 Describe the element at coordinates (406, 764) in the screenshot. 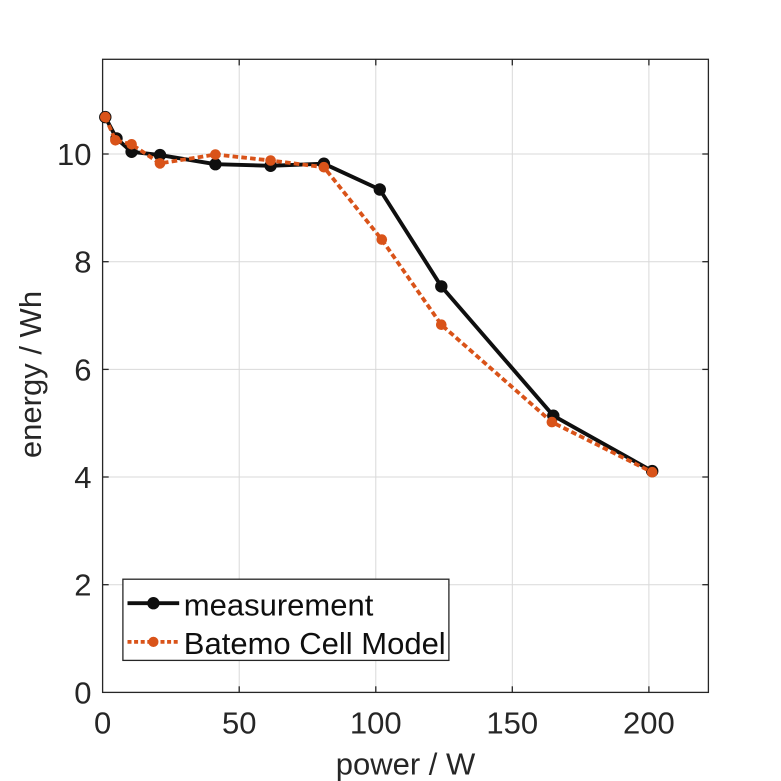

I see `svg-text: power / W` at that location.